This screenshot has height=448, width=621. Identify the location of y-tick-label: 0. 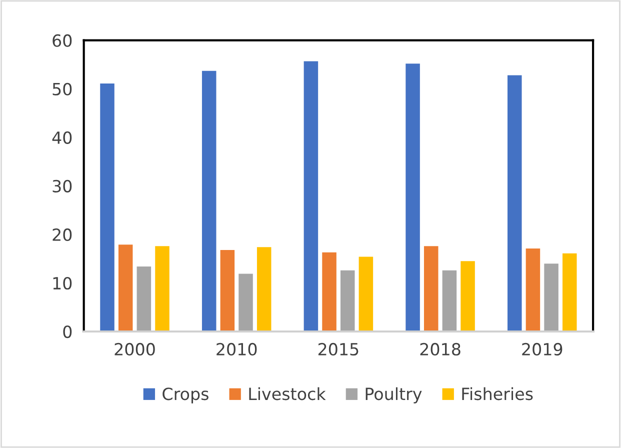
(67, 331).